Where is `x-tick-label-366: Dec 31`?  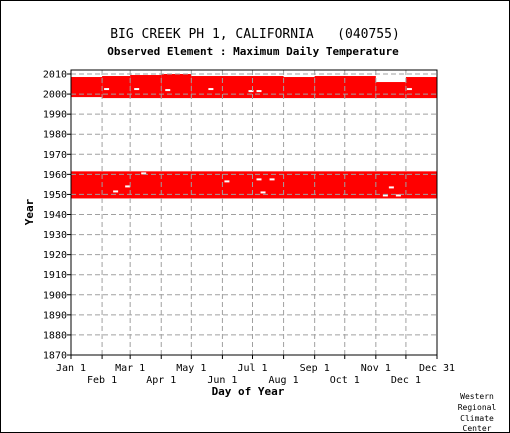
x-tick-label-366: Dec 31 is located at coordinates (437, 368).